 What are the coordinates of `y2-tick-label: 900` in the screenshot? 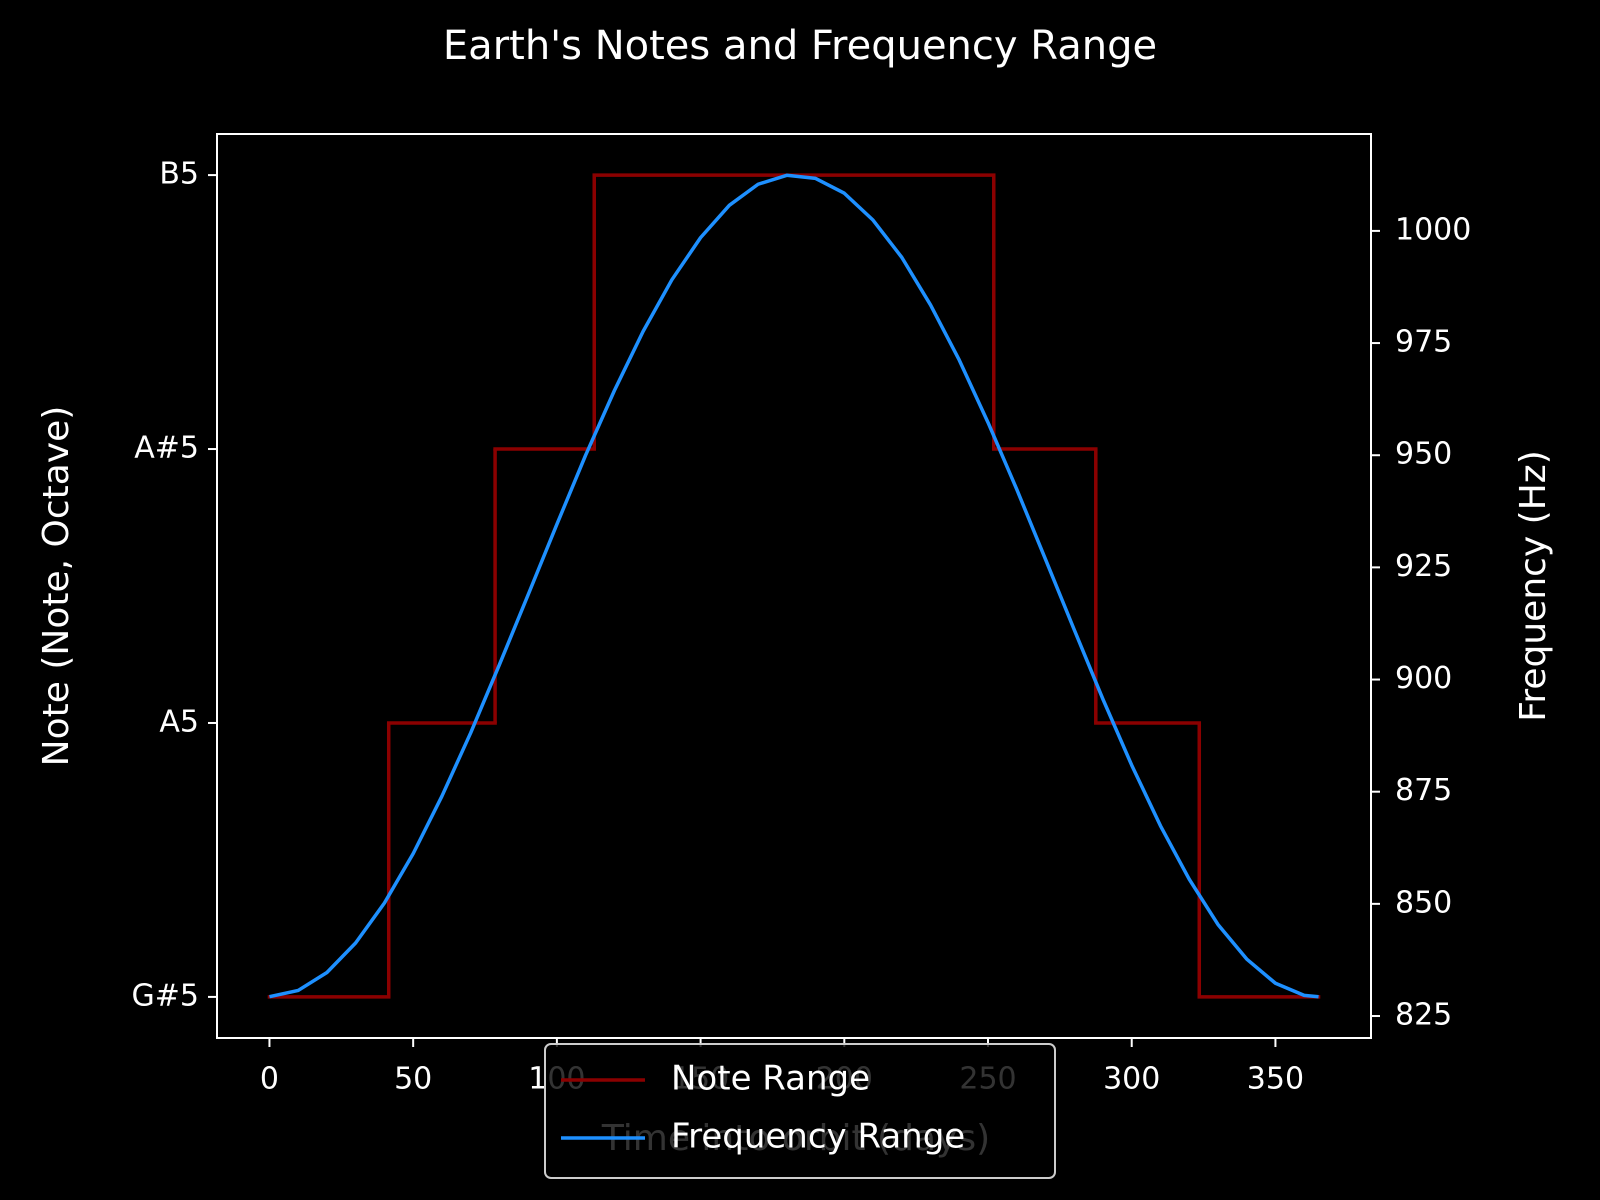 It's located at (1423, 678).